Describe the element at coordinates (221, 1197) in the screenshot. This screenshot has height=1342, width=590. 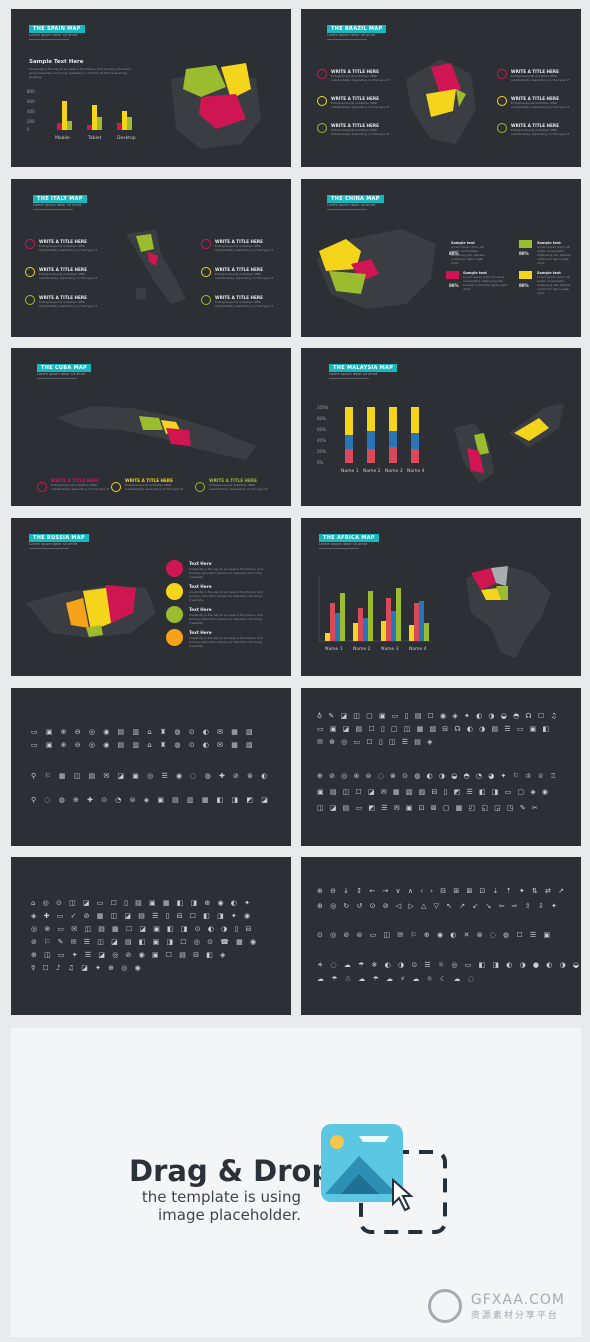
I see `drag-drop-line1: the template is using` at that location.